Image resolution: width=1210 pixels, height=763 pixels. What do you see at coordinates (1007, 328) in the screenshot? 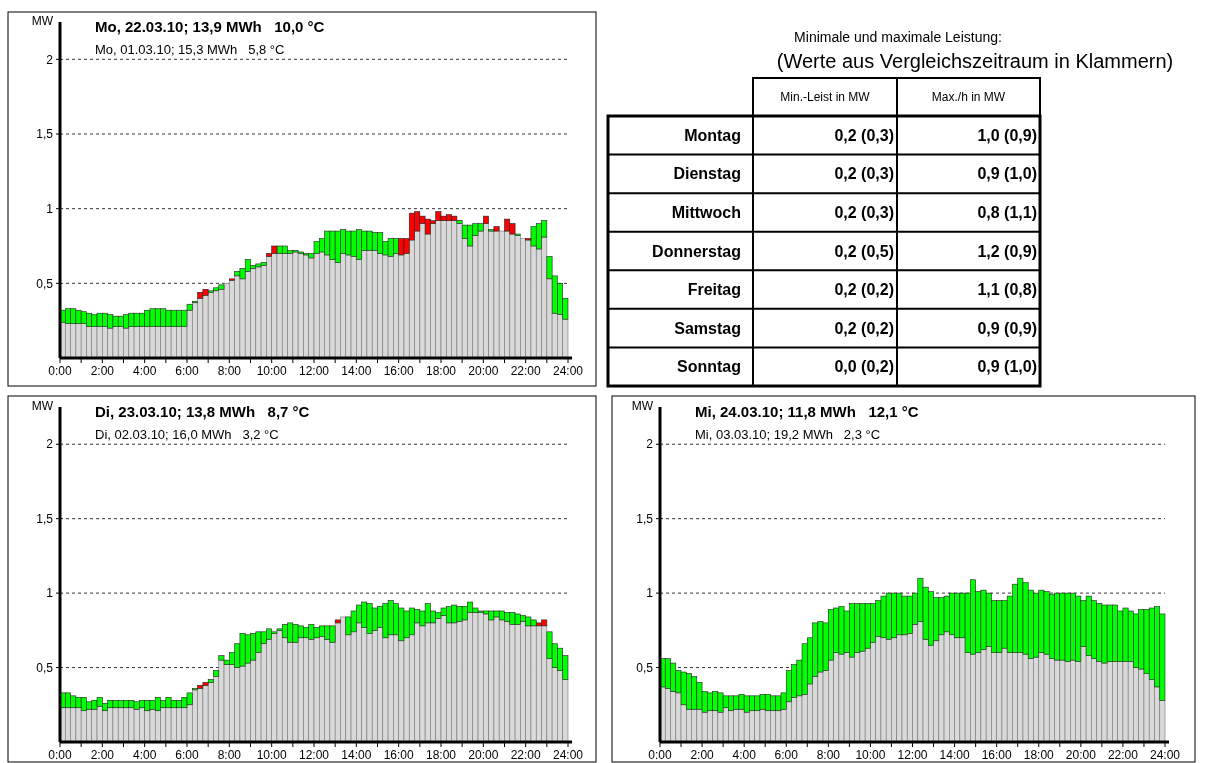
I see `text: 0,9 (0,9)` at bounding box center [1007, 328].